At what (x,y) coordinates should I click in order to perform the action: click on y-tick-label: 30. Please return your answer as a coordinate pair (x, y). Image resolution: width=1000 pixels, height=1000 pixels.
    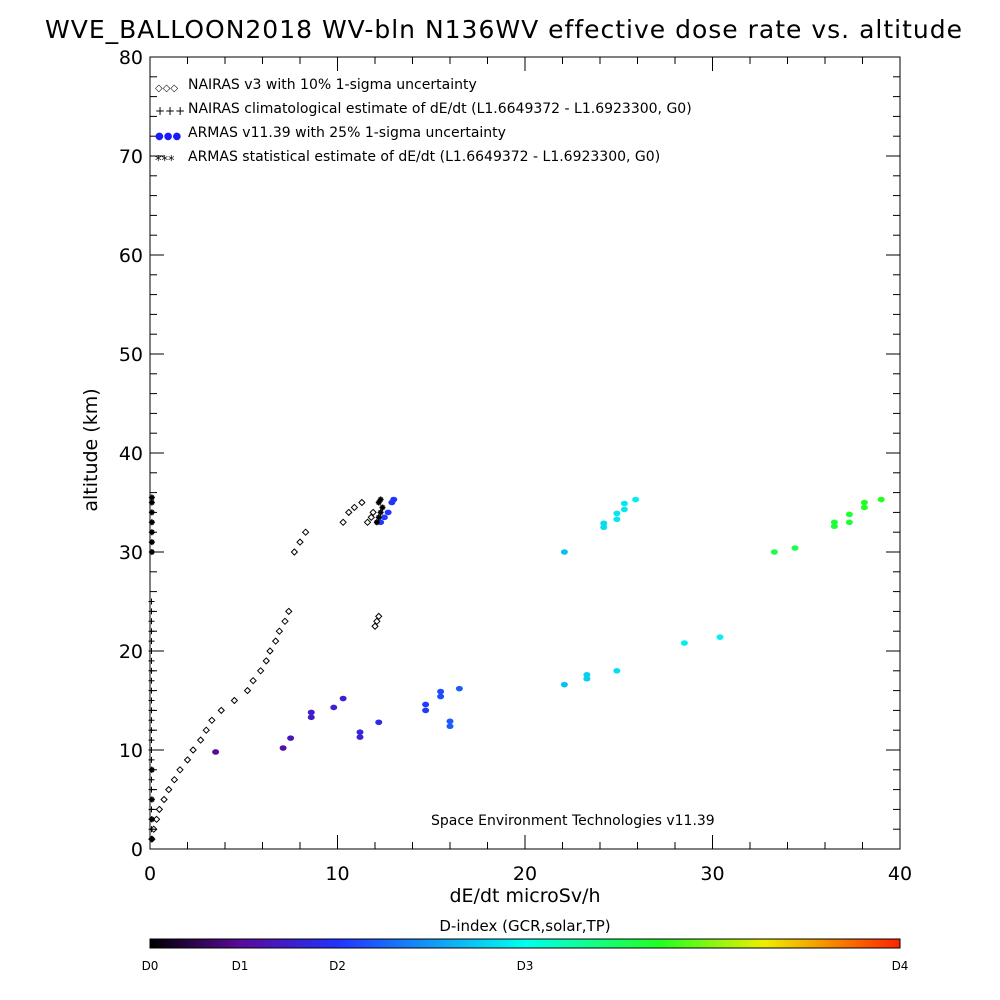
    Looking at the image, I should click on (131, 553).